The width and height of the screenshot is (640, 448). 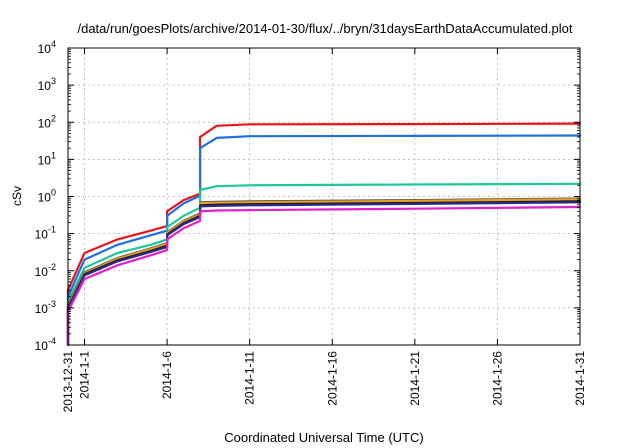 I want to click on x-tick-label: 2014-1-16, so click(x=332, y=378).